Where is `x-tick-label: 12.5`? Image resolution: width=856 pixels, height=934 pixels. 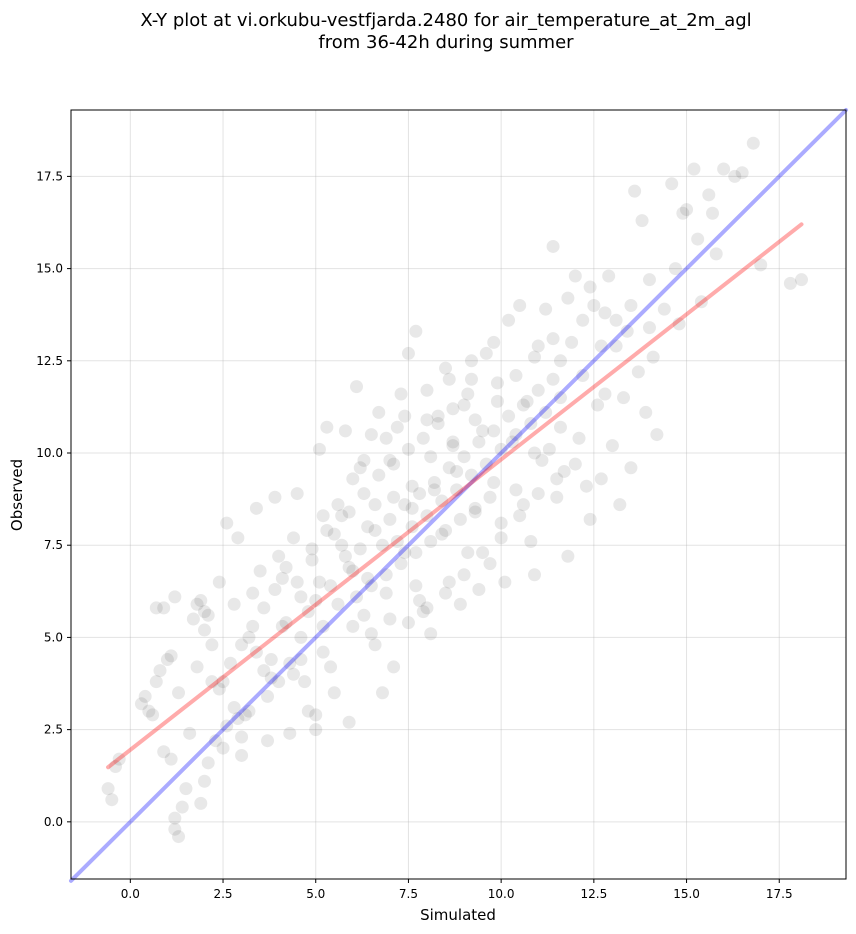
x-tick-label: 12.5 is located at coordinates (593, 894).